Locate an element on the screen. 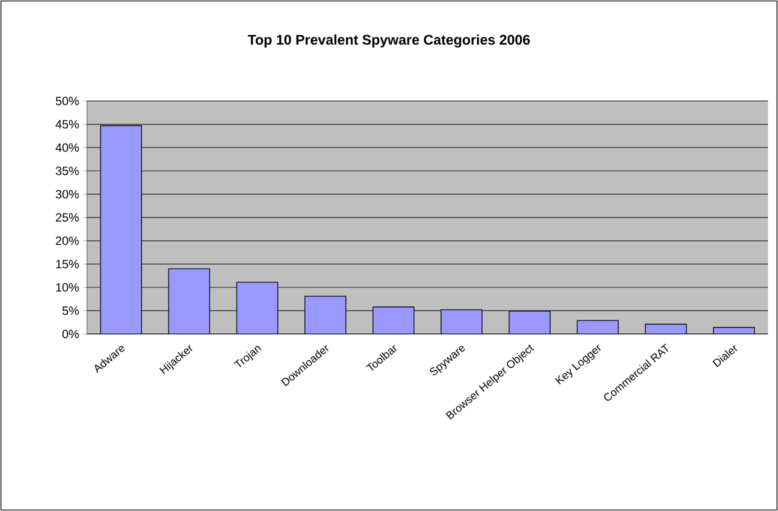 The height and width of the screenshot is (511, 778). y-tick-label: 5% is located at coordinates (70, 310).